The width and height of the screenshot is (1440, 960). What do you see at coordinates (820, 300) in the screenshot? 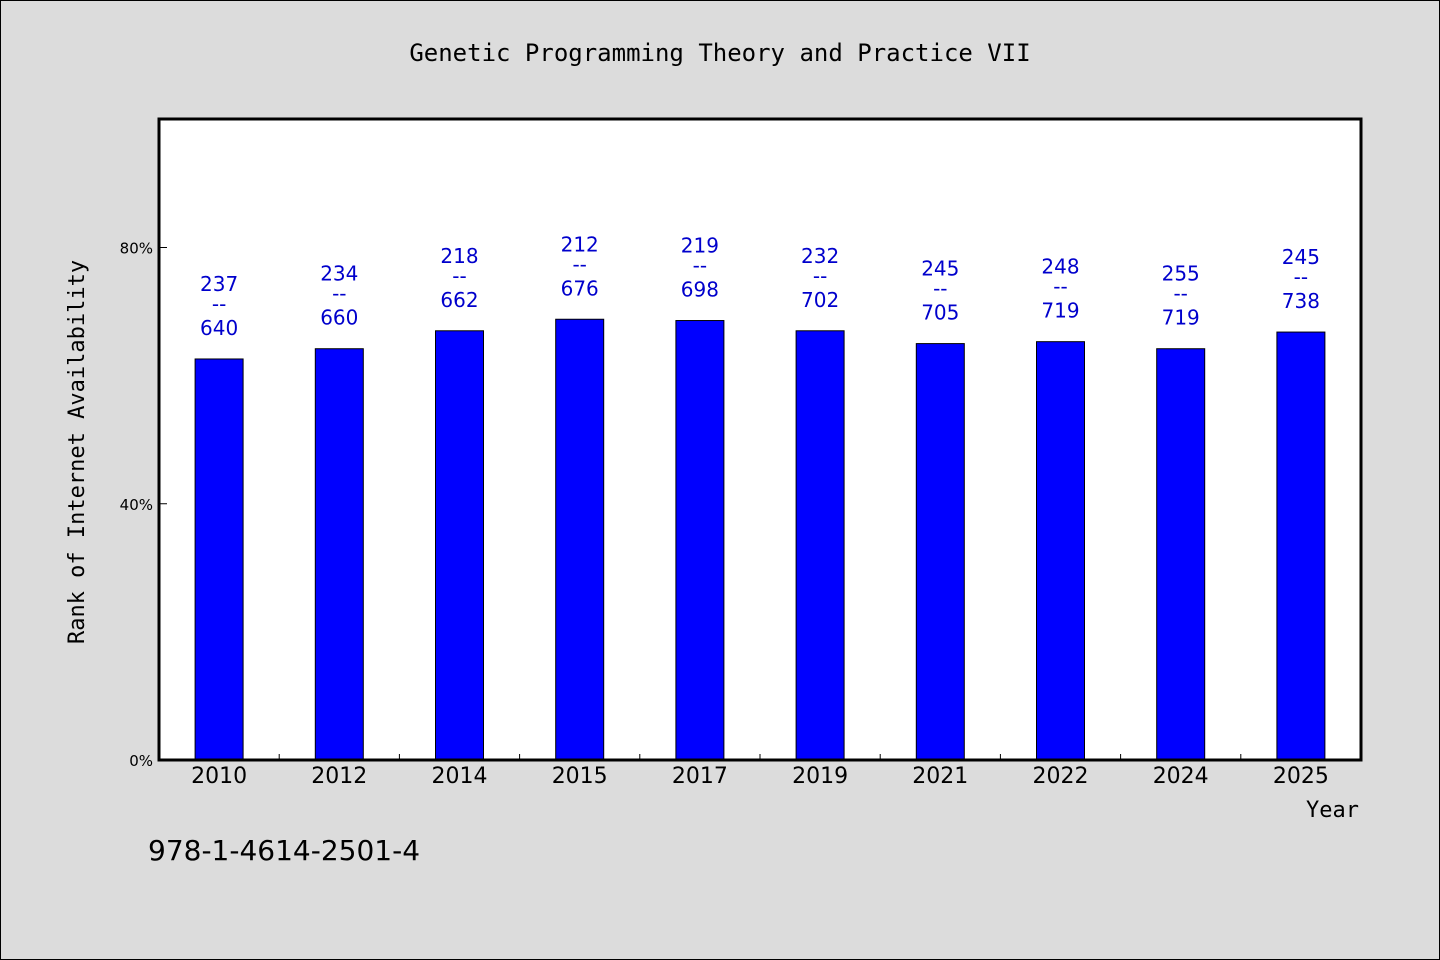
I see `data-label-bottom-2019: 702` at bounding box center [820, 300].